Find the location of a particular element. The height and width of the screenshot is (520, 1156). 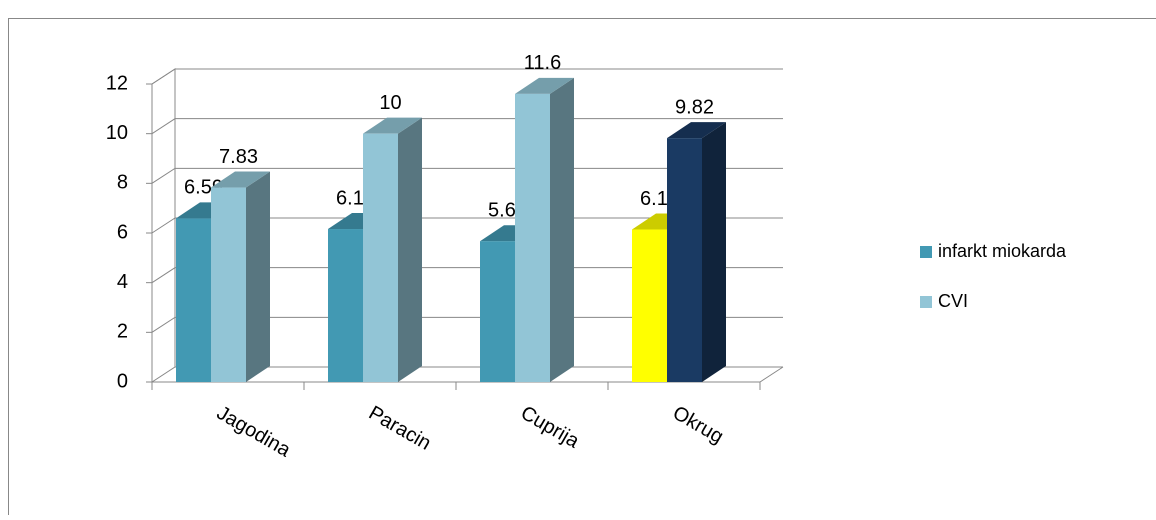

y-tick-label: 10 is located at coordinates (117, 133).